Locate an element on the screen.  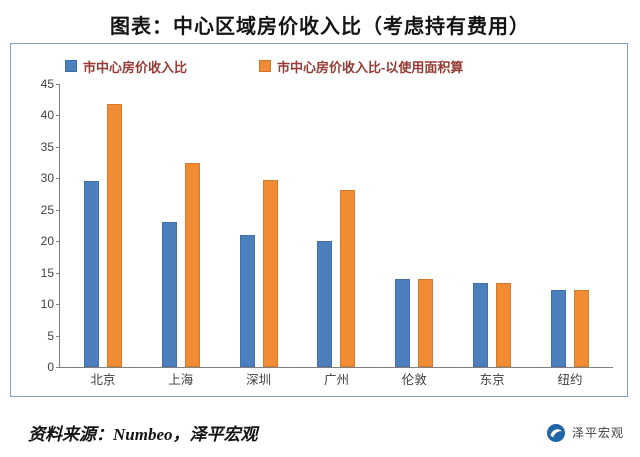
brand-name: 泽平宏观 is located at coordinates (597, 433).